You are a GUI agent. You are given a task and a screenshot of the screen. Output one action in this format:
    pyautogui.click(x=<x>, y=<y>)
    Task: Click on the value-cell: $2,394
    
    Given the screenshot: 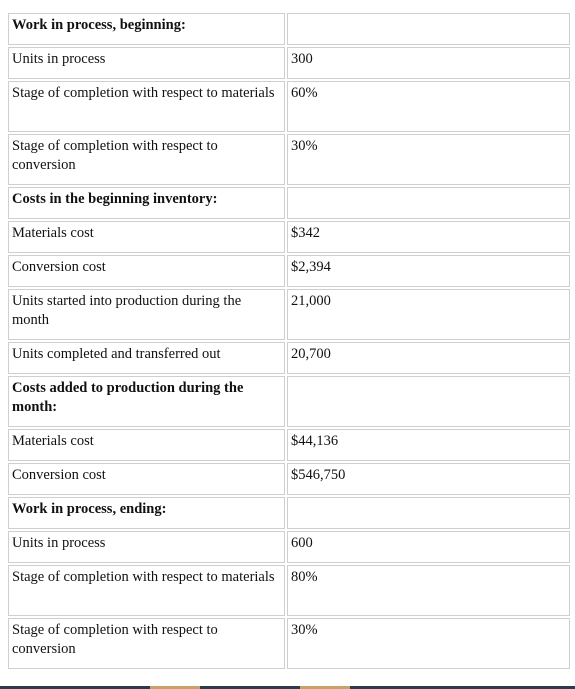 What is the action you would take?
    pyautogui.click(x=428, y=271)
    